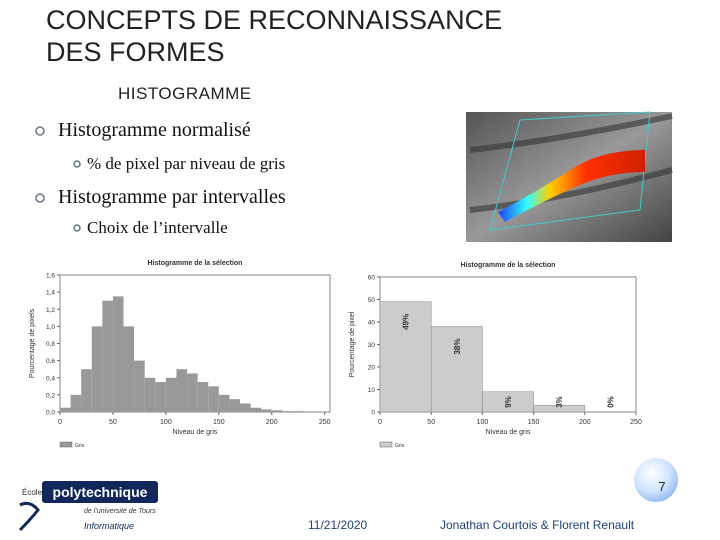  Describe the element at coordinates (372, 300) in the screenshot. I see `y-tick-label: 50` at that location.